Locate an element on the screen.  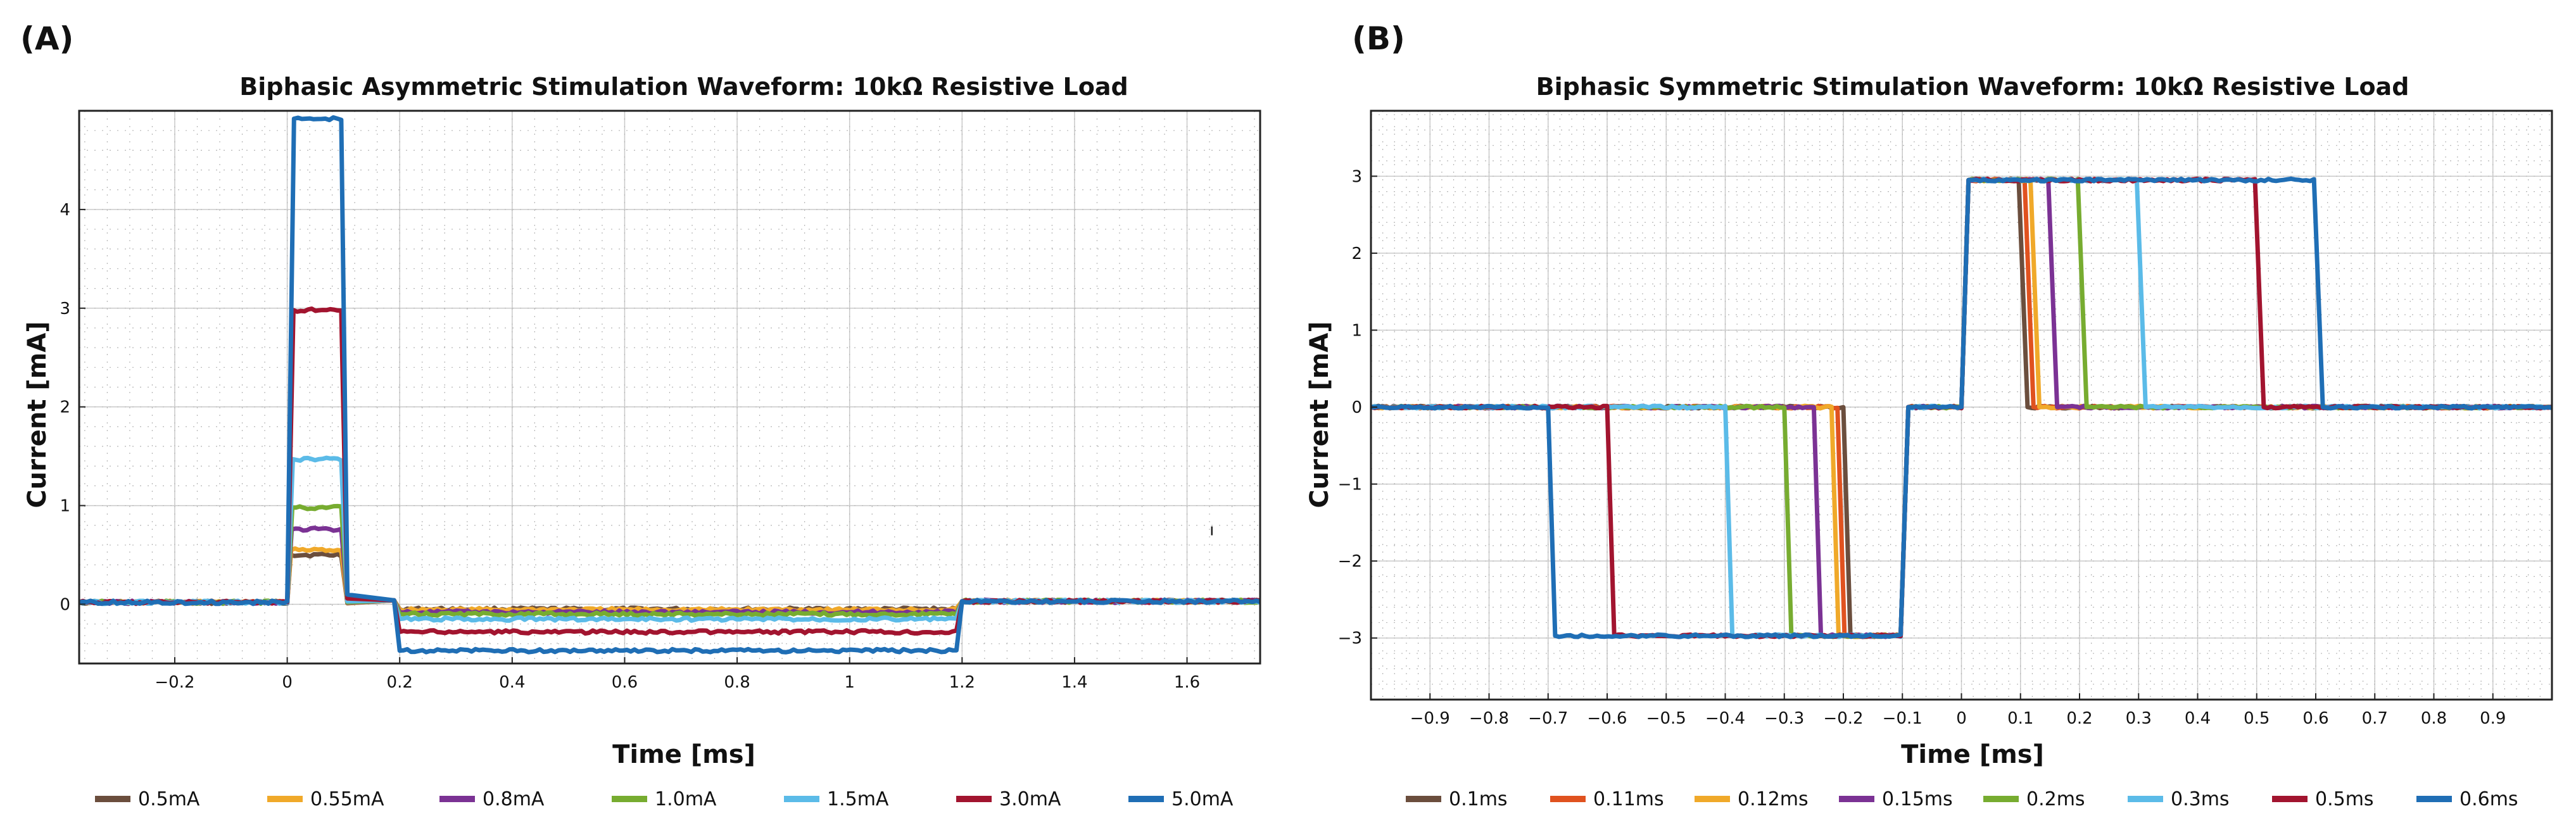
legend-label: 1.5mA is located at coordinates (858, 799).